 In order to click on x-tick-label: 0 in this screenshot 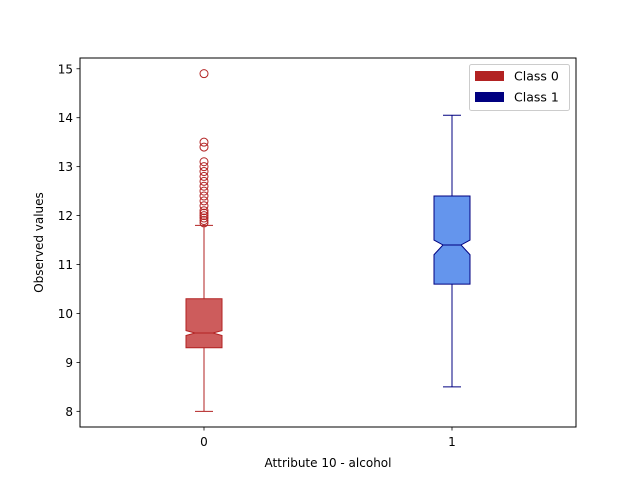, I will do `click(204, 442)`.